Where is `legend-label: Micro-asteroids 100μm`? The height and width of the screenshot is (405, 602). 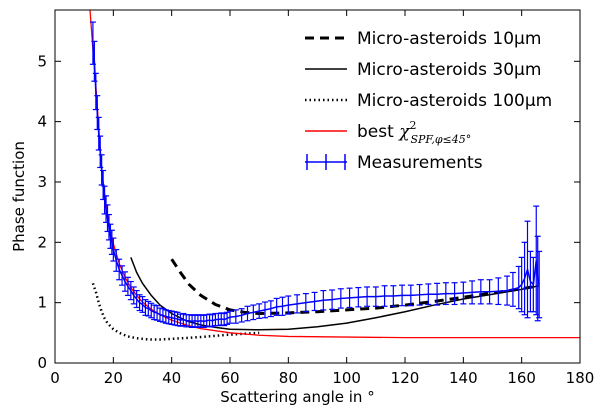
legend-label: Micro-asteroids 100μm is located at coordinates (454, 101).